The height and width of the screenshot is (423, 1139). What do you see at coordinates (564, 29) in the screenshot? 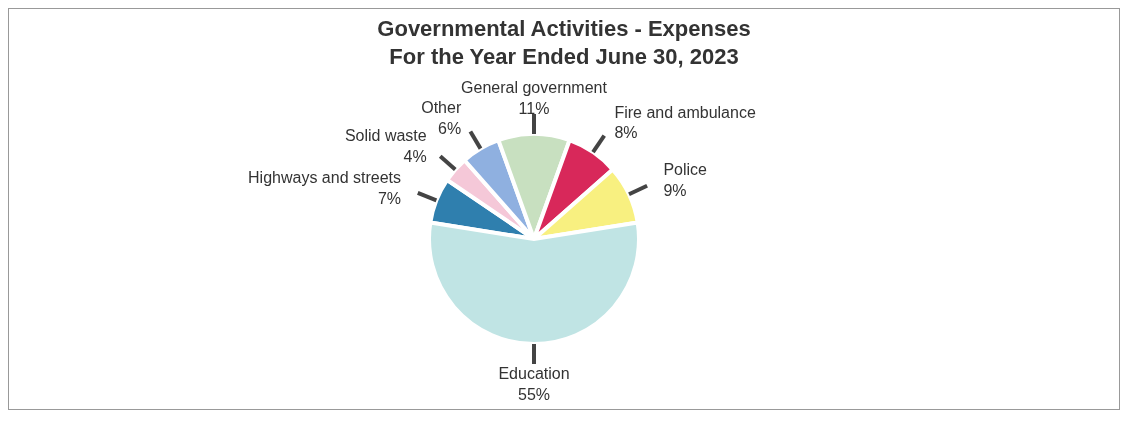
I see `chart-title: Governmental Activities - Expenses` at bounding box center [564, 29].